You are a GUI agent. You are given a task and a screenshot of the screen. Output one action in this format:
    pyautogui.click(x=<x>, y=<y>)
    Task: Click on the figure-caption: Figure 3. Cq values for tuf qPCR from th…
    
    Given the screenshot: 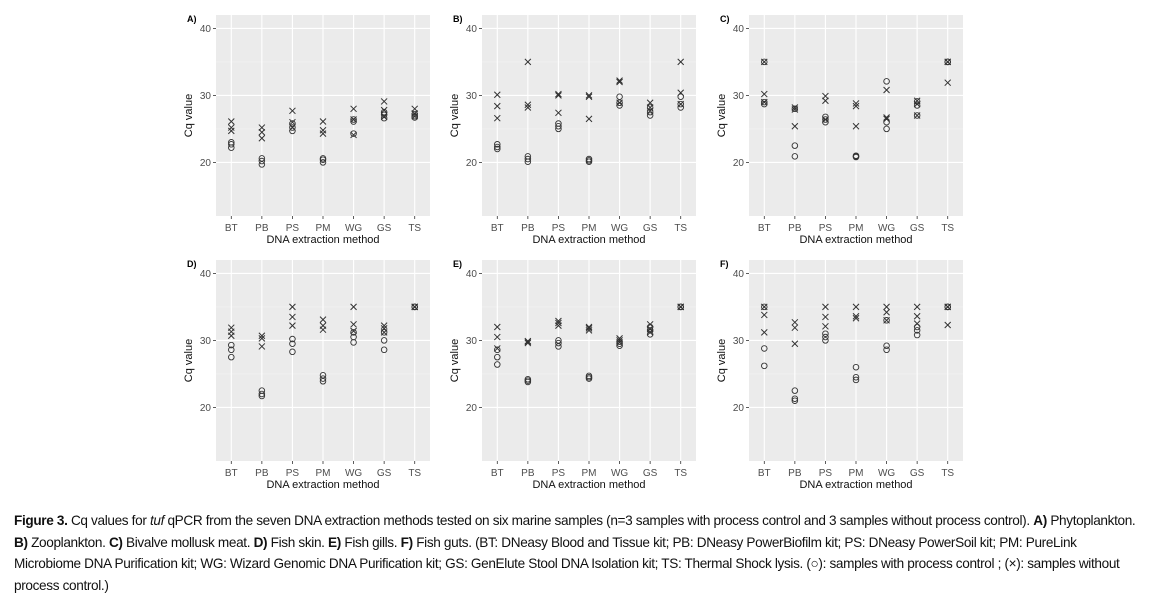 What is the action you would take?
    pyautogui.click(x=579, y=553)
    